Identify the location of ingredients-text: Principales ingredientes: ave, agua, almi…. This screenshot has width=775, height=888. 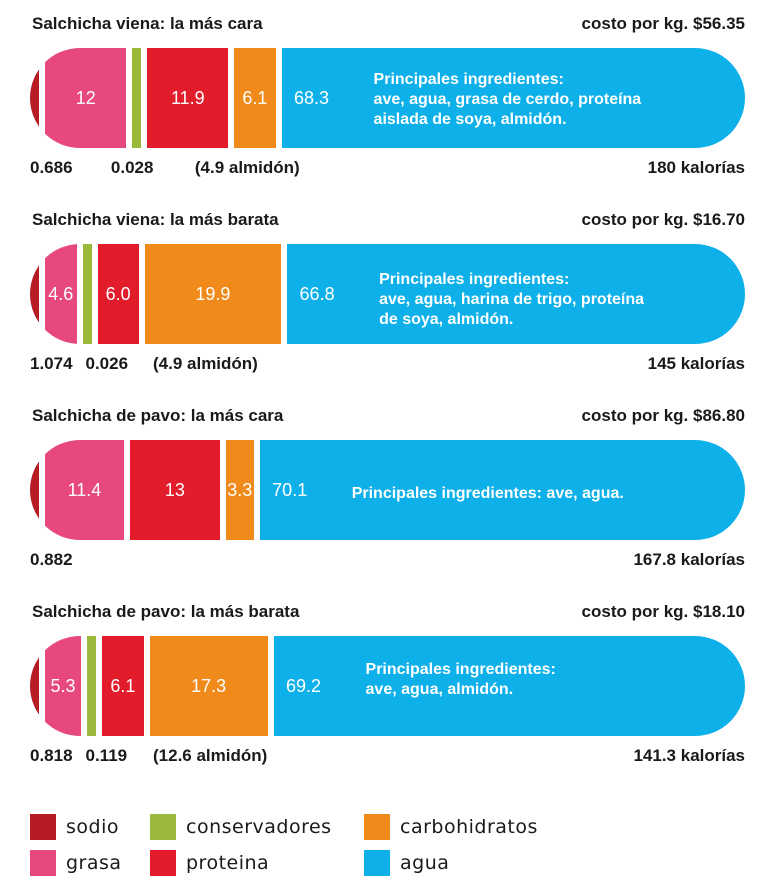
(545, 680).